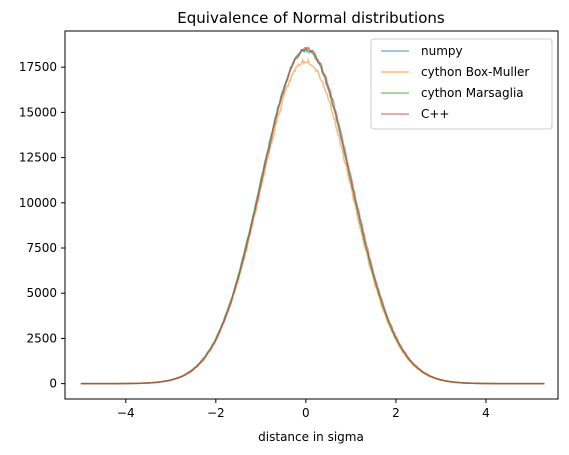 The image size is (569, 455). Describe the element at coordinates (38, 112) in the screenshot. I see `y-tick-label: 15000` at that location.